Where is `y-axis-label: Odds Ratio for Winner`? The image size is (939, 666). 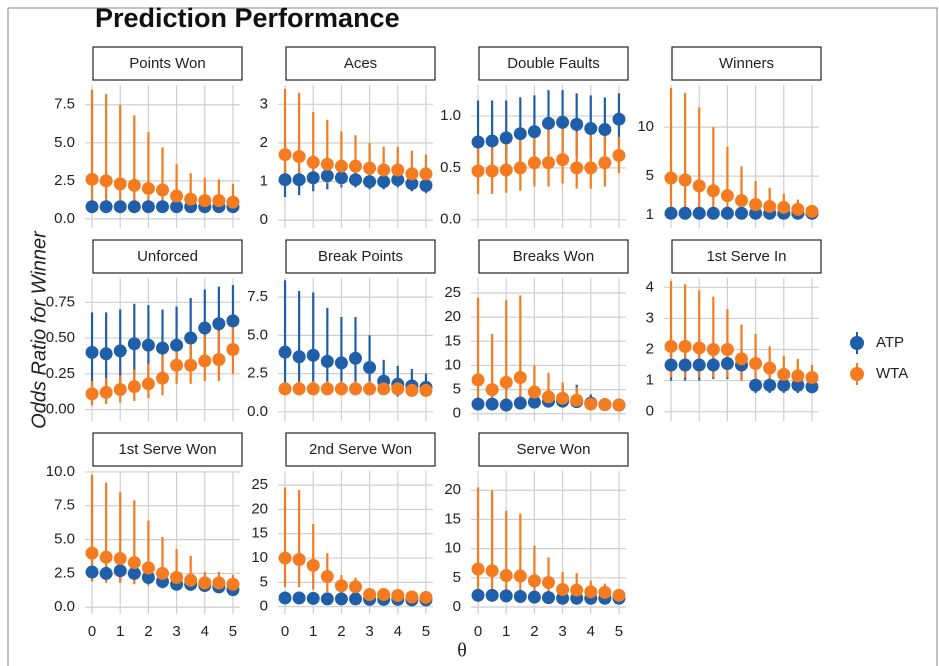 y-axis-label: Odds Ratio for Winner is located at coordinates (39, 329).